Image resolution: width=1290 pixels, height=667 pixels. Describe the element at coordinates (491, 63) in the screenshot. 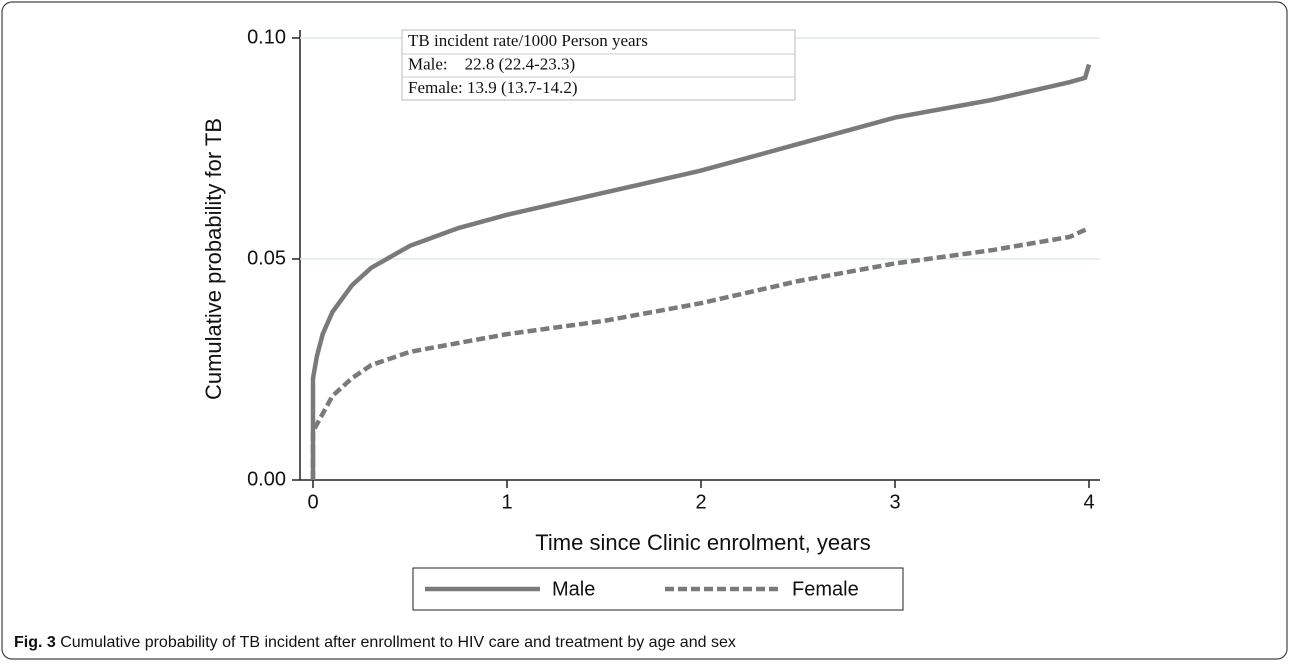

I see `annotation: Male: 22.8 (22.4-23.3)` at that location.